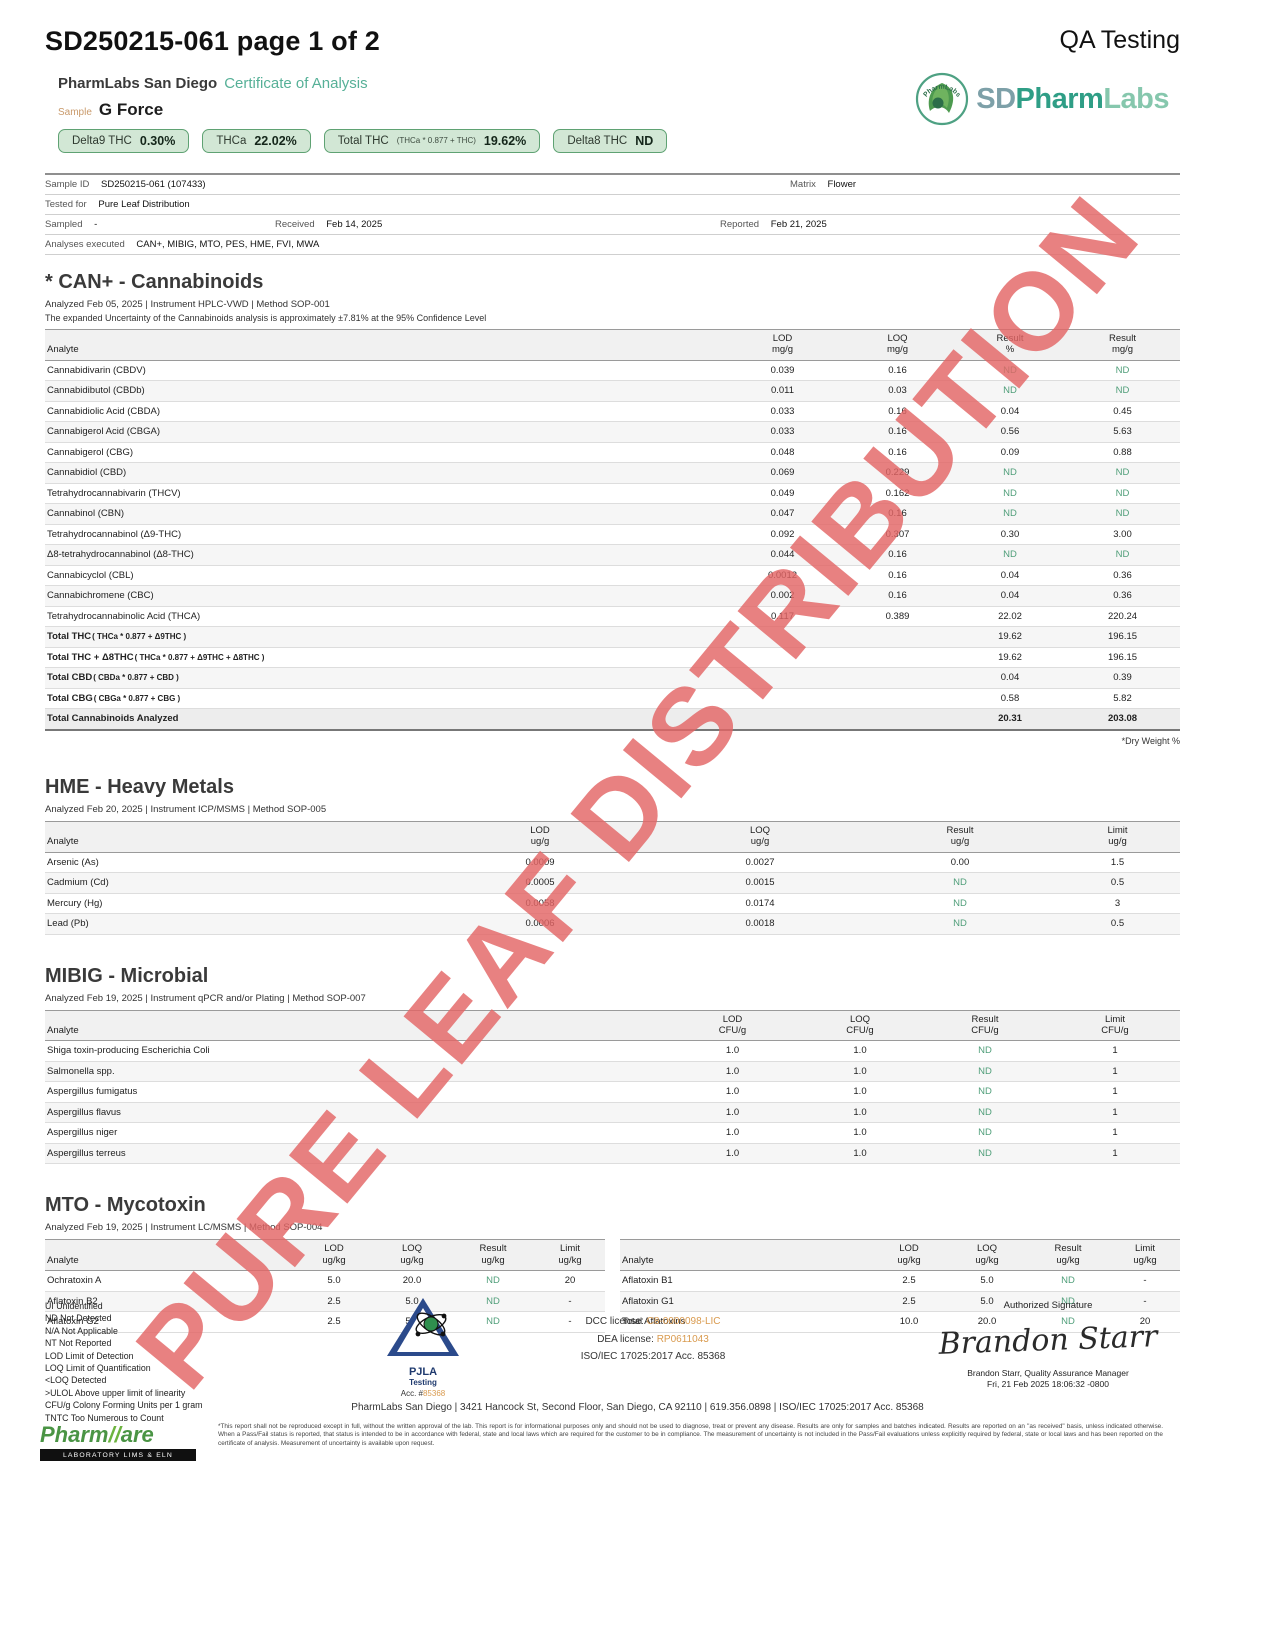  I want to click on value-cell: 0.88, so click(1122, 453).